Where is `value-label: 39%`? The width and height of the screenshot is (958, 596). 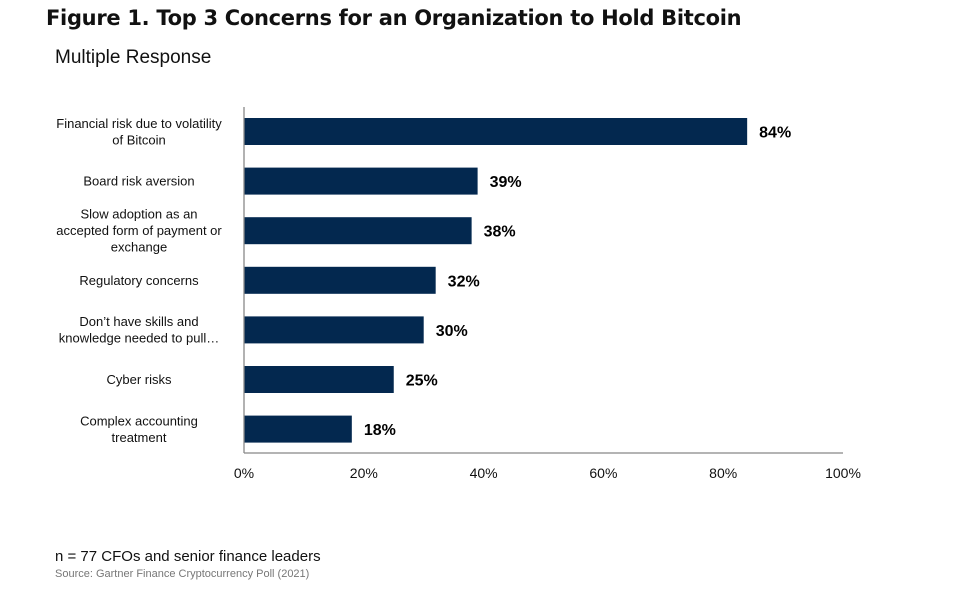 value-label: 39% is located at coordinates (506, 182).